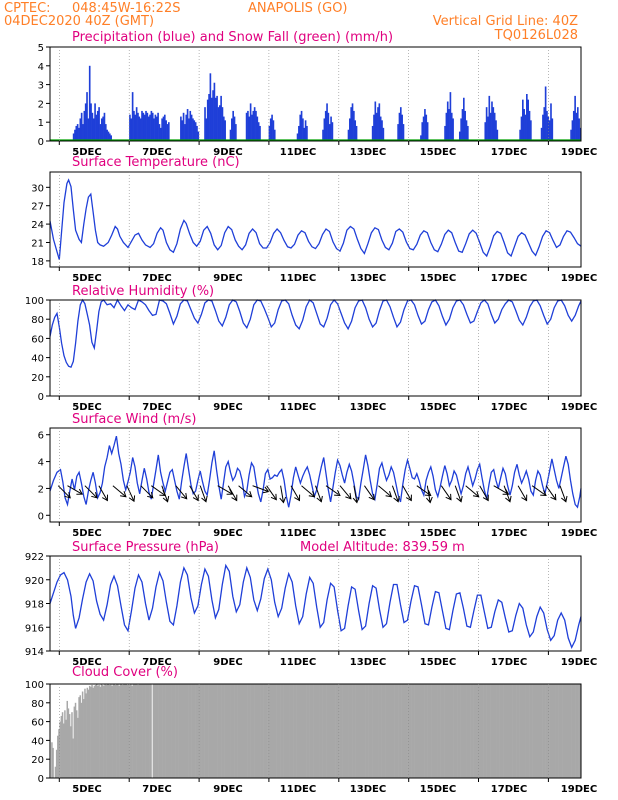 This screenshot has height=800, width=618. What do you see at coordinates (41, 516) in the screenshot?
I see `wind-ytick-label: 0` at bounding box center [41, 516].